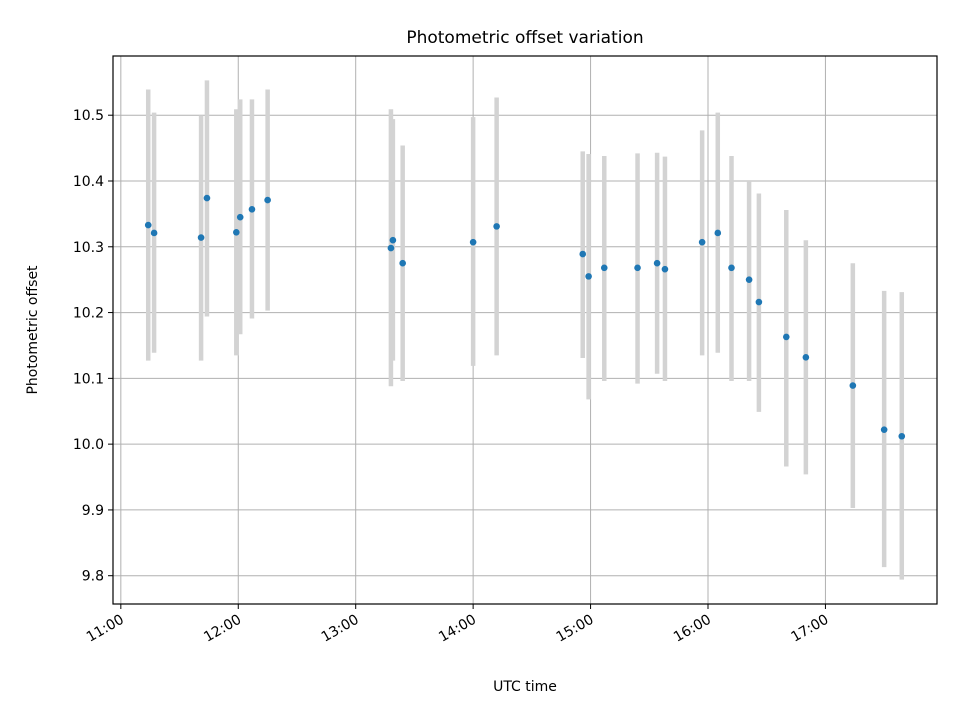  Describe the element at coordinates (93, 346) in the screenshot. I see `y-axis-ticks: 9.8 9.9 10.0 10.1 10.2 10.3 10.4 10.5` at that location.